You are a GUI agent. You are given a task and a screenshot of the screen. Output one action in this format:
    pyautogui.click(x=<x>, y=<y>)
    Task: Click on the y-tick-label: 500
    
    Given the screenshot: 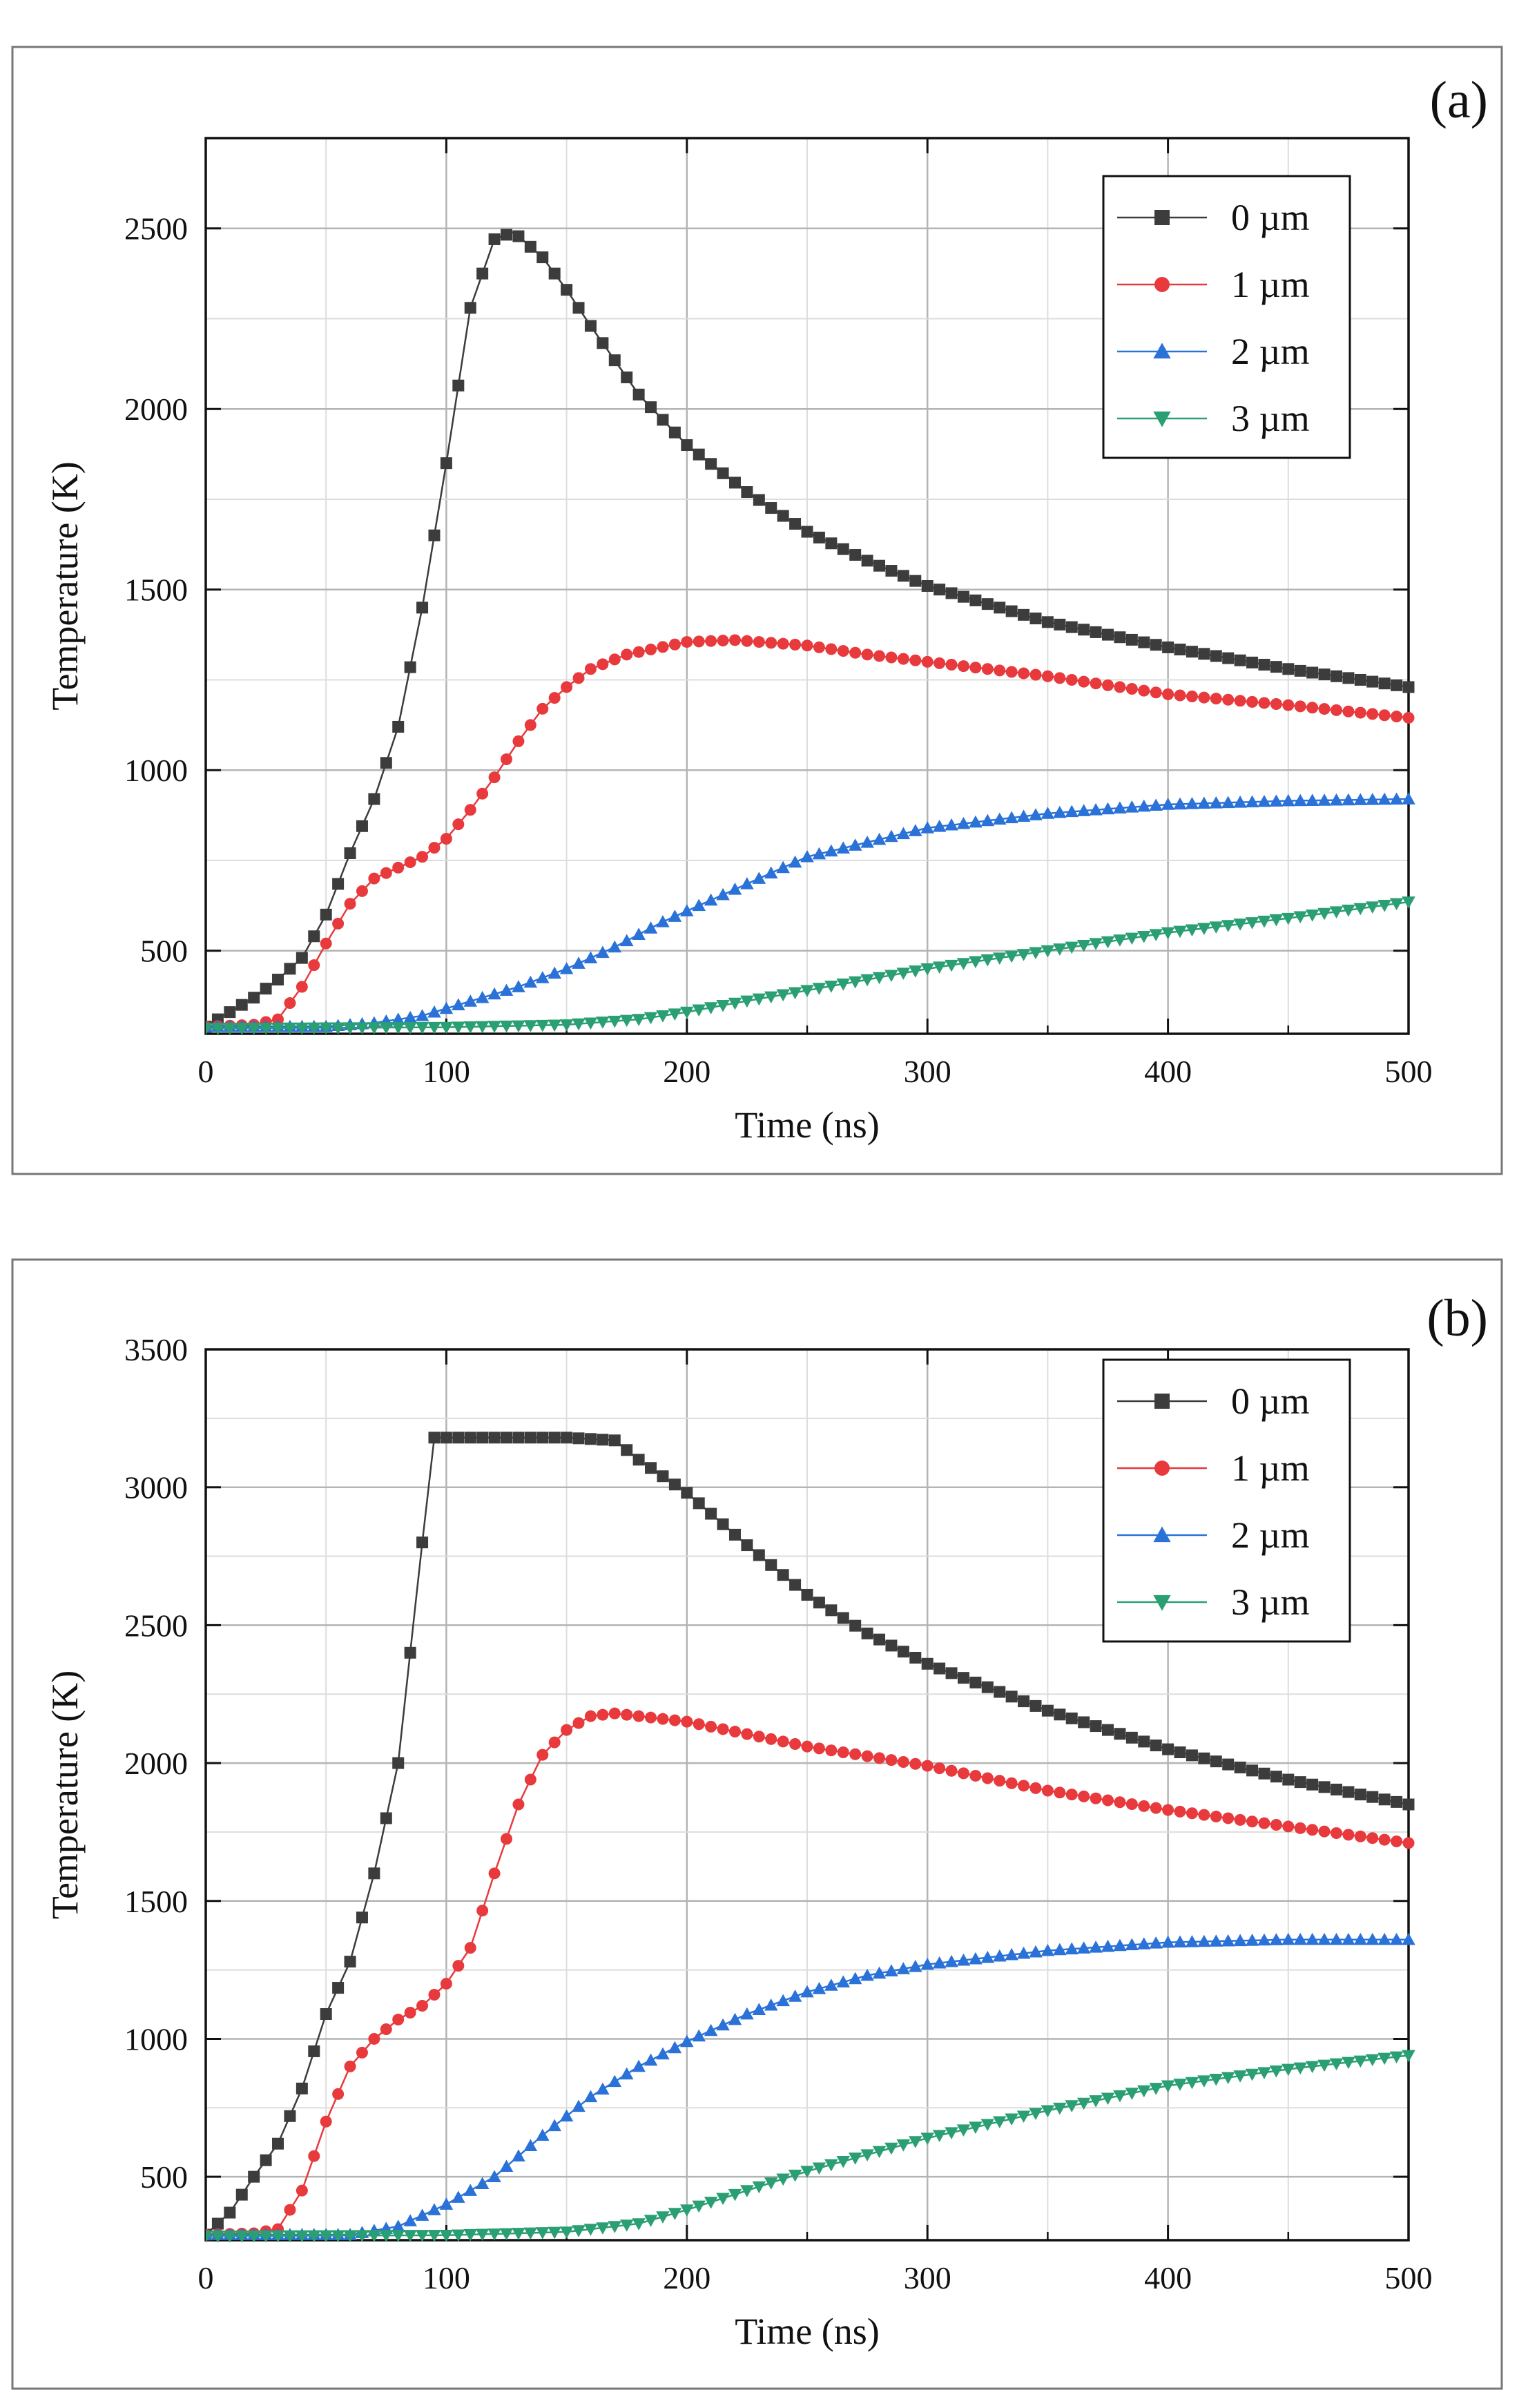 What is the action you would take?
    pyautogui.click(x=164, y=2177)
    